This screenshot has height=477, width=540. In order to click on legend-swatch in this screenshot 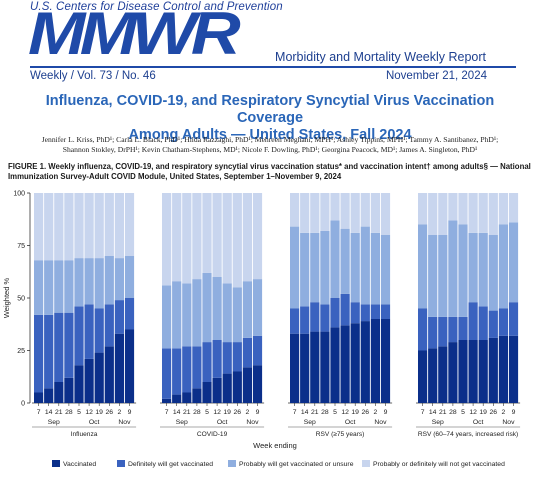, I will do `click(56, 463)`.